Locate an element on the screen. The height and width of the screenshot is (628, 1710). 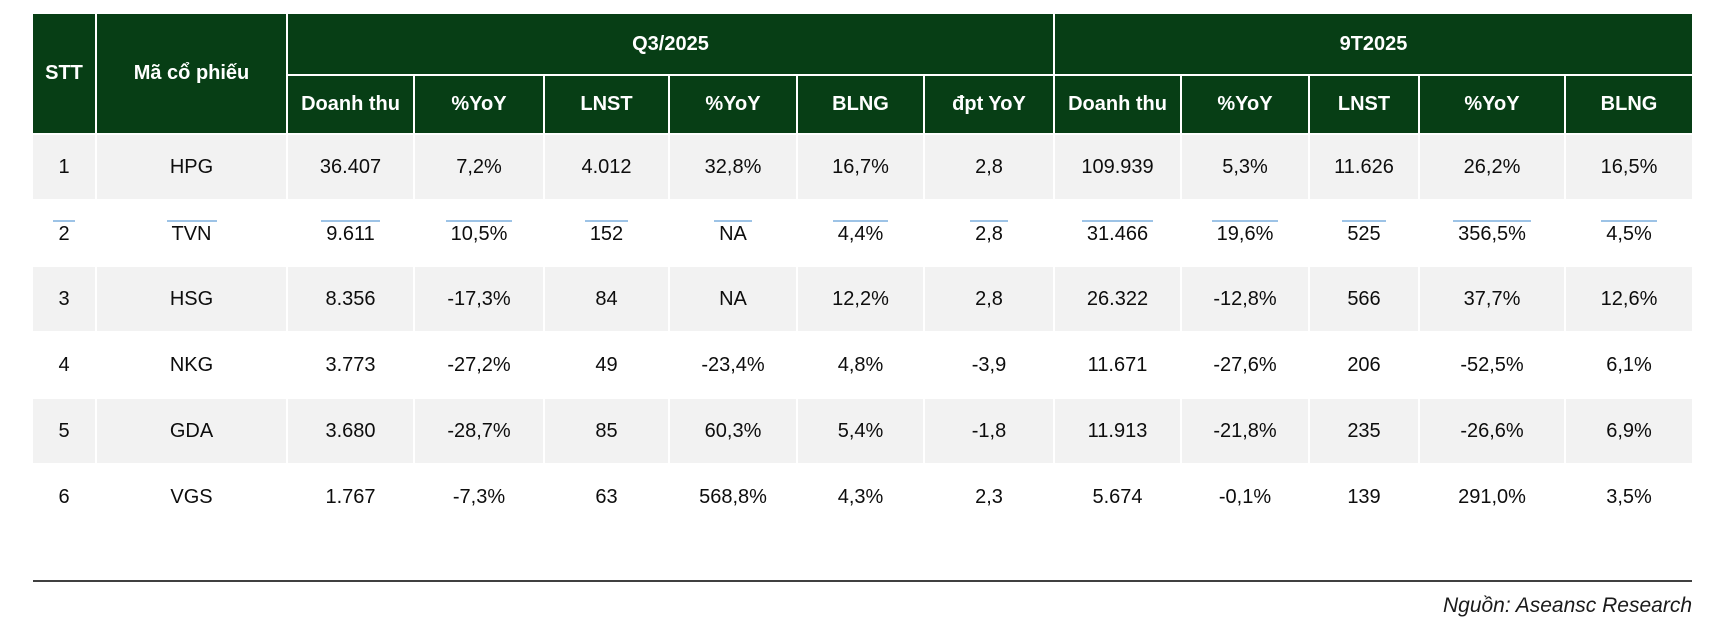
table-cell: 5.674 is located at coordinates (1117, 497).